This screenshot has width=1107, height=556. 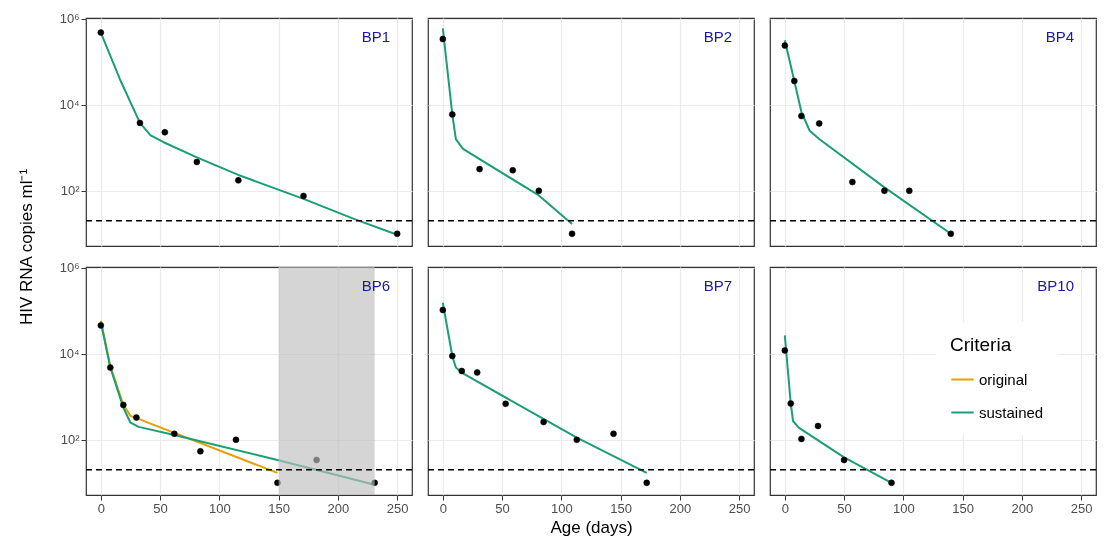 What do you see at coordinates (375, 36) in the screenshot?
I see `annotation: BP1` at bounding box center [375, 36].